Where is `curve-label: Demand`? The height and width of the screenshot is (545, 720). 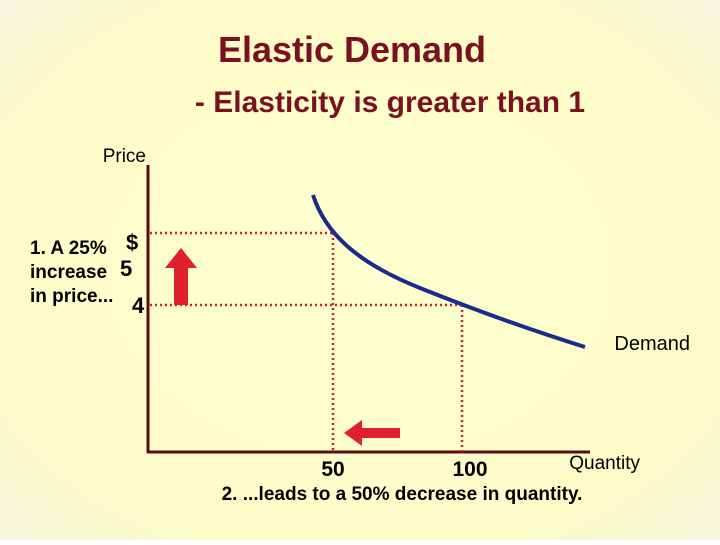
curve-label: Demand is located at coordinates (652, 344).